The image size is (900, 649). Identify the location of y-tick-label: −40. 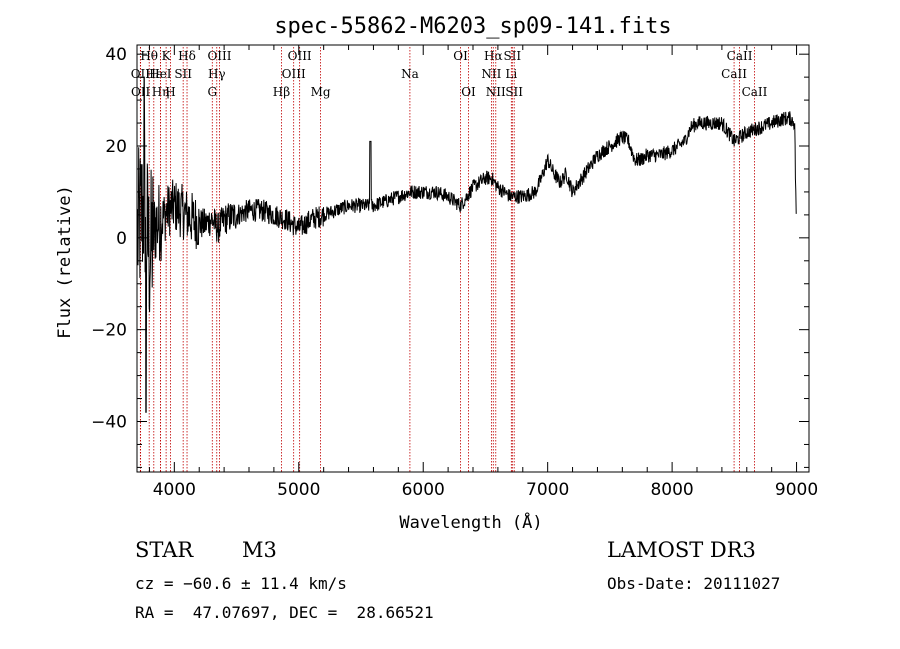
(109, 422).